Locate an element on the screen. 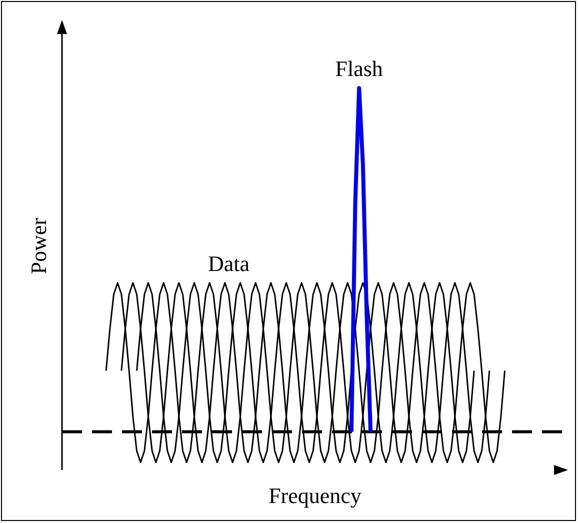 This screenshot has height=523, width=578. series-label: Flash is located at coordinates (359, 69).